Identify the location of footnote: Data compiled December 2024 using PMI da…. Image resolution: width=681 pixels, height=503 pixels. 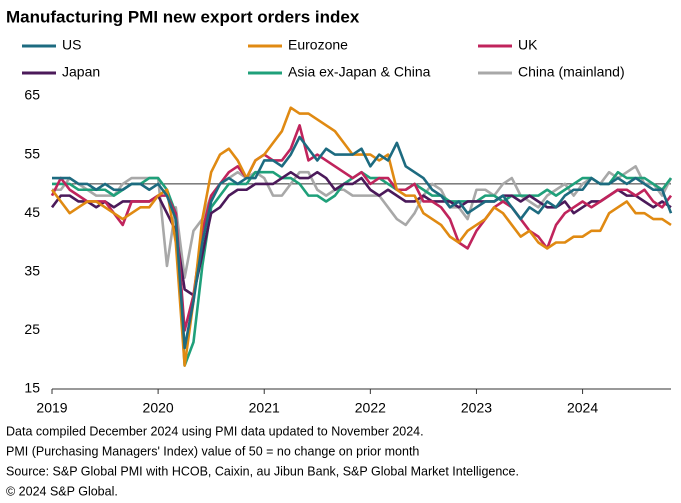
(215, 431).